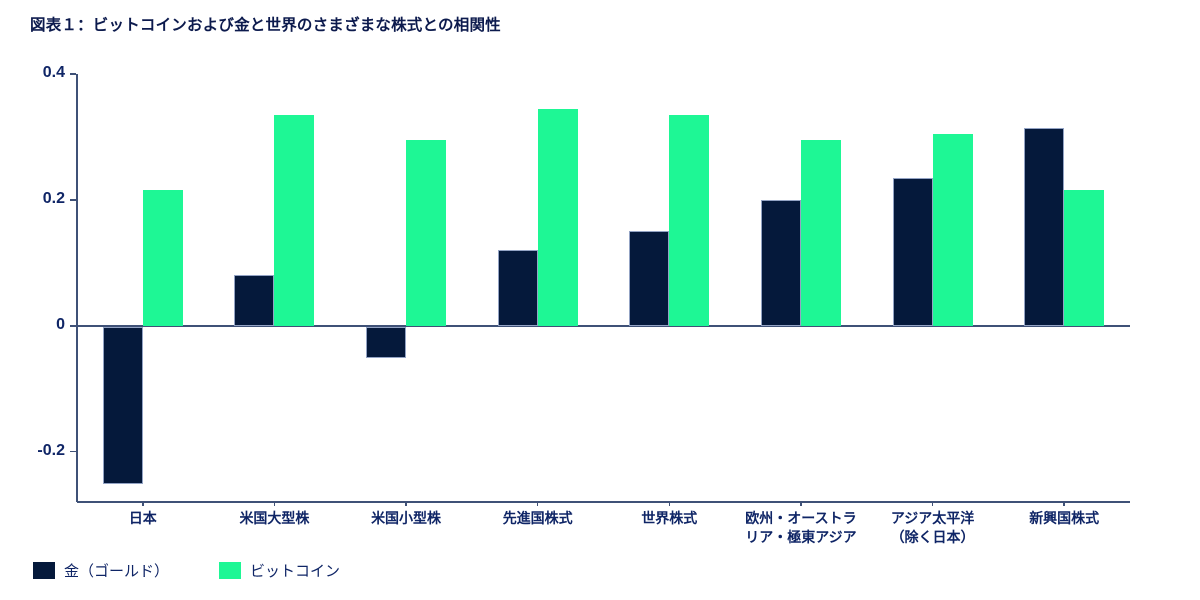 Image resolution: width=1200 pixels, height=600 pixels. What do you see at coordinates (53, 72) in the screenshot?
I see `y-axis-tick-label: 0.4` at bounding box center [53, 72].